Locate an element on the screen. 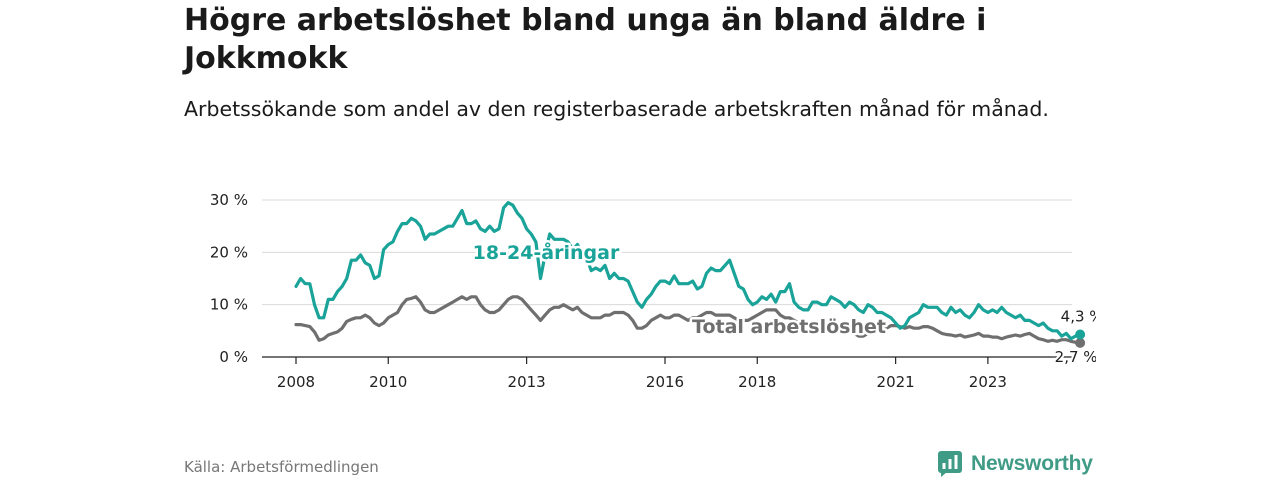 The width and height of the screenshot is (1280, 480). x-tick-label: 2023 is located at coordinates (988, 382).